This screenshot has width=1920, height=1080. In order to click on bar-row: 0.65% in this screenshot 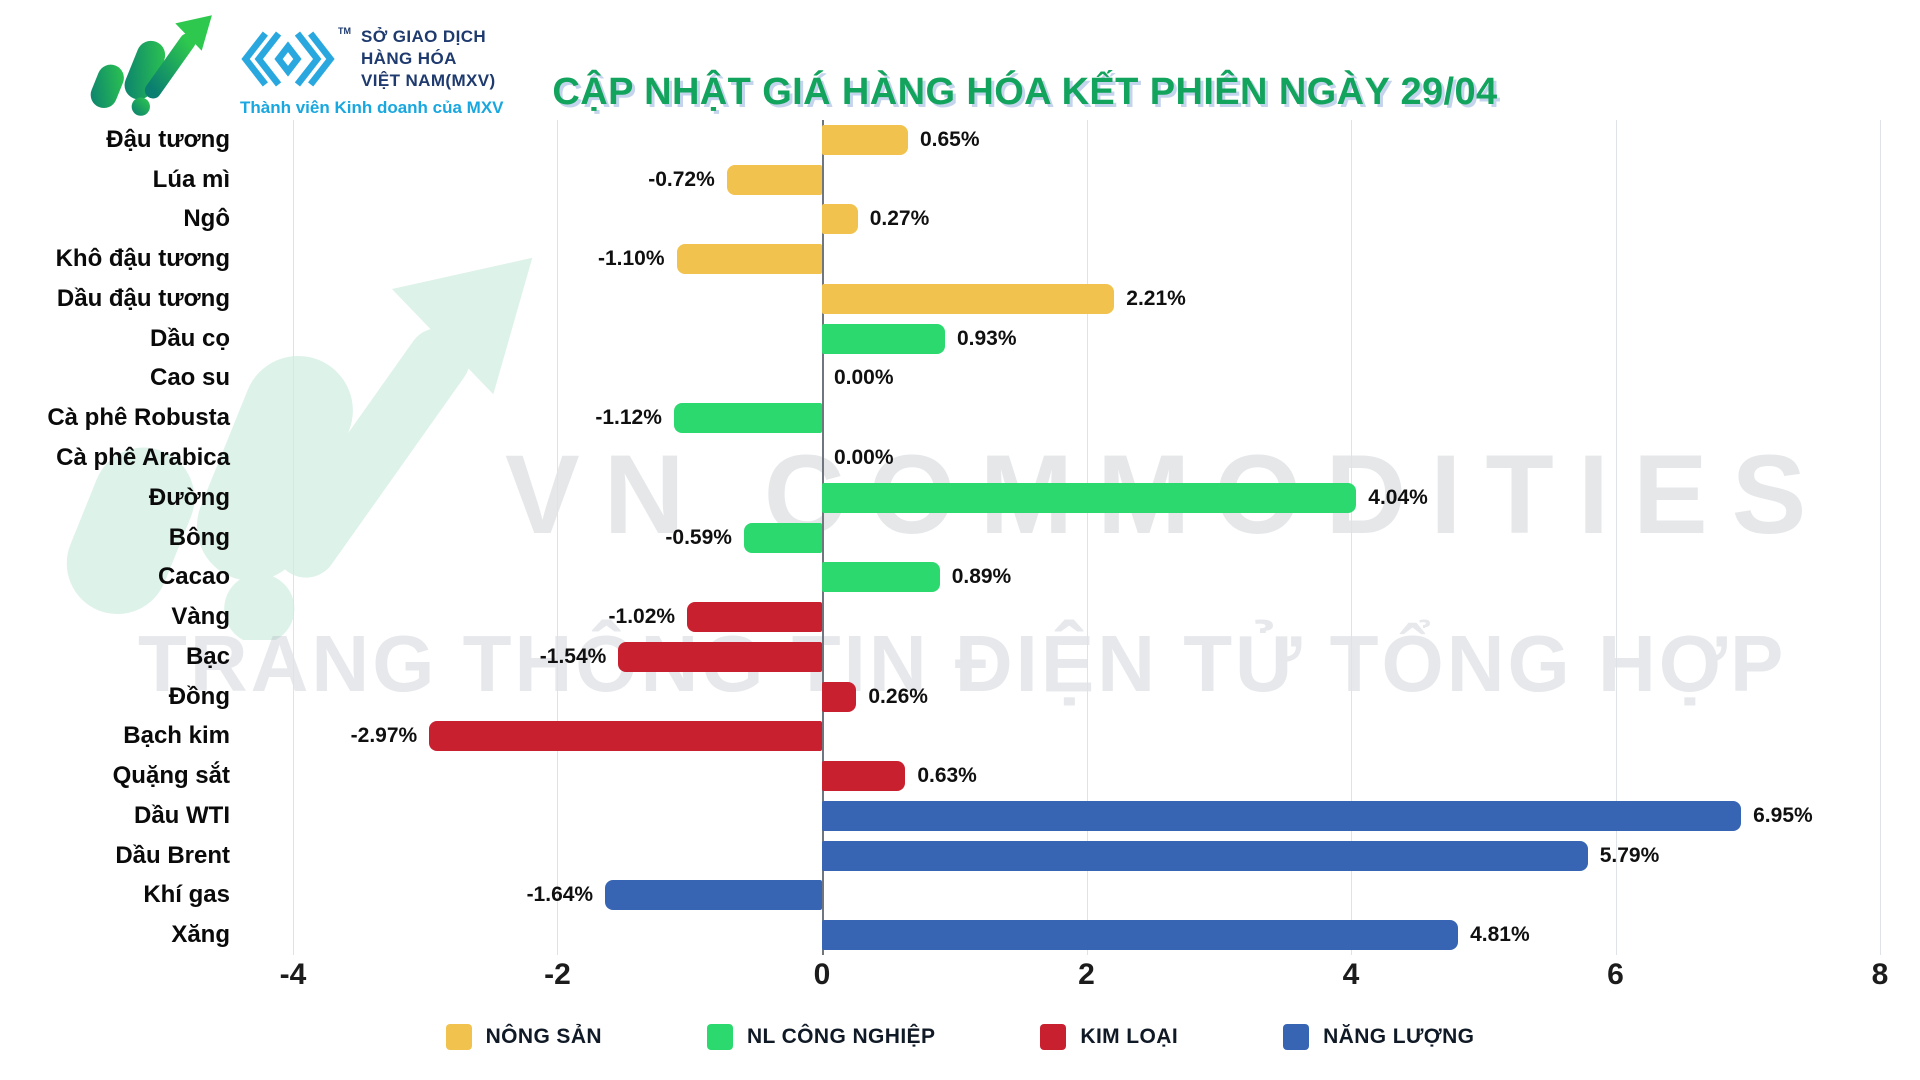, I will do `click(1086, 140)`.